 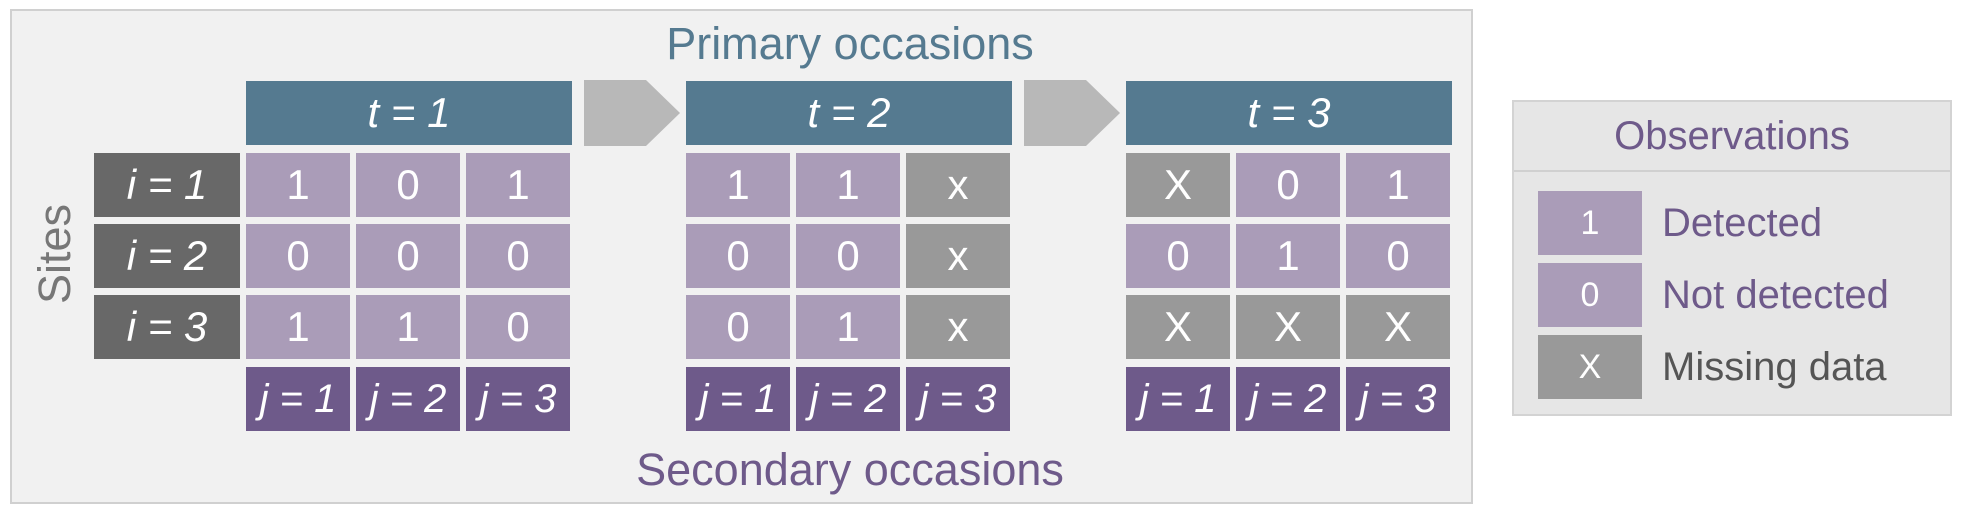 I want to click on primary-header-t2: t = 2, so click(x=849, y=113).